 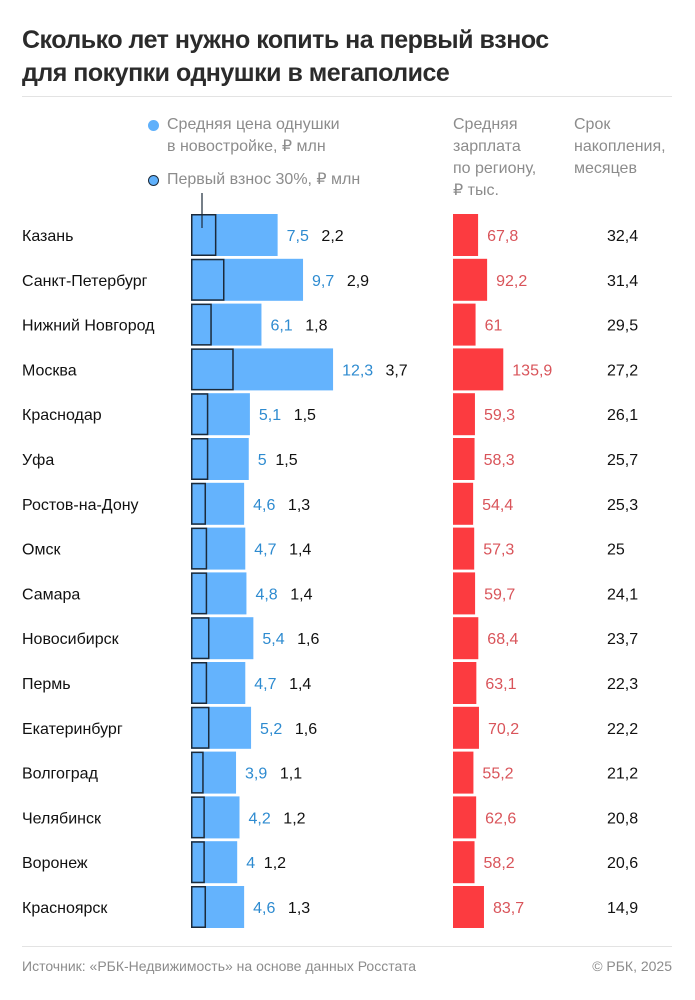 What do you see at coordinates (499, 863) in the screenshot?
I see `salary-value-label: 58,2` at bounding box center [499, 863].